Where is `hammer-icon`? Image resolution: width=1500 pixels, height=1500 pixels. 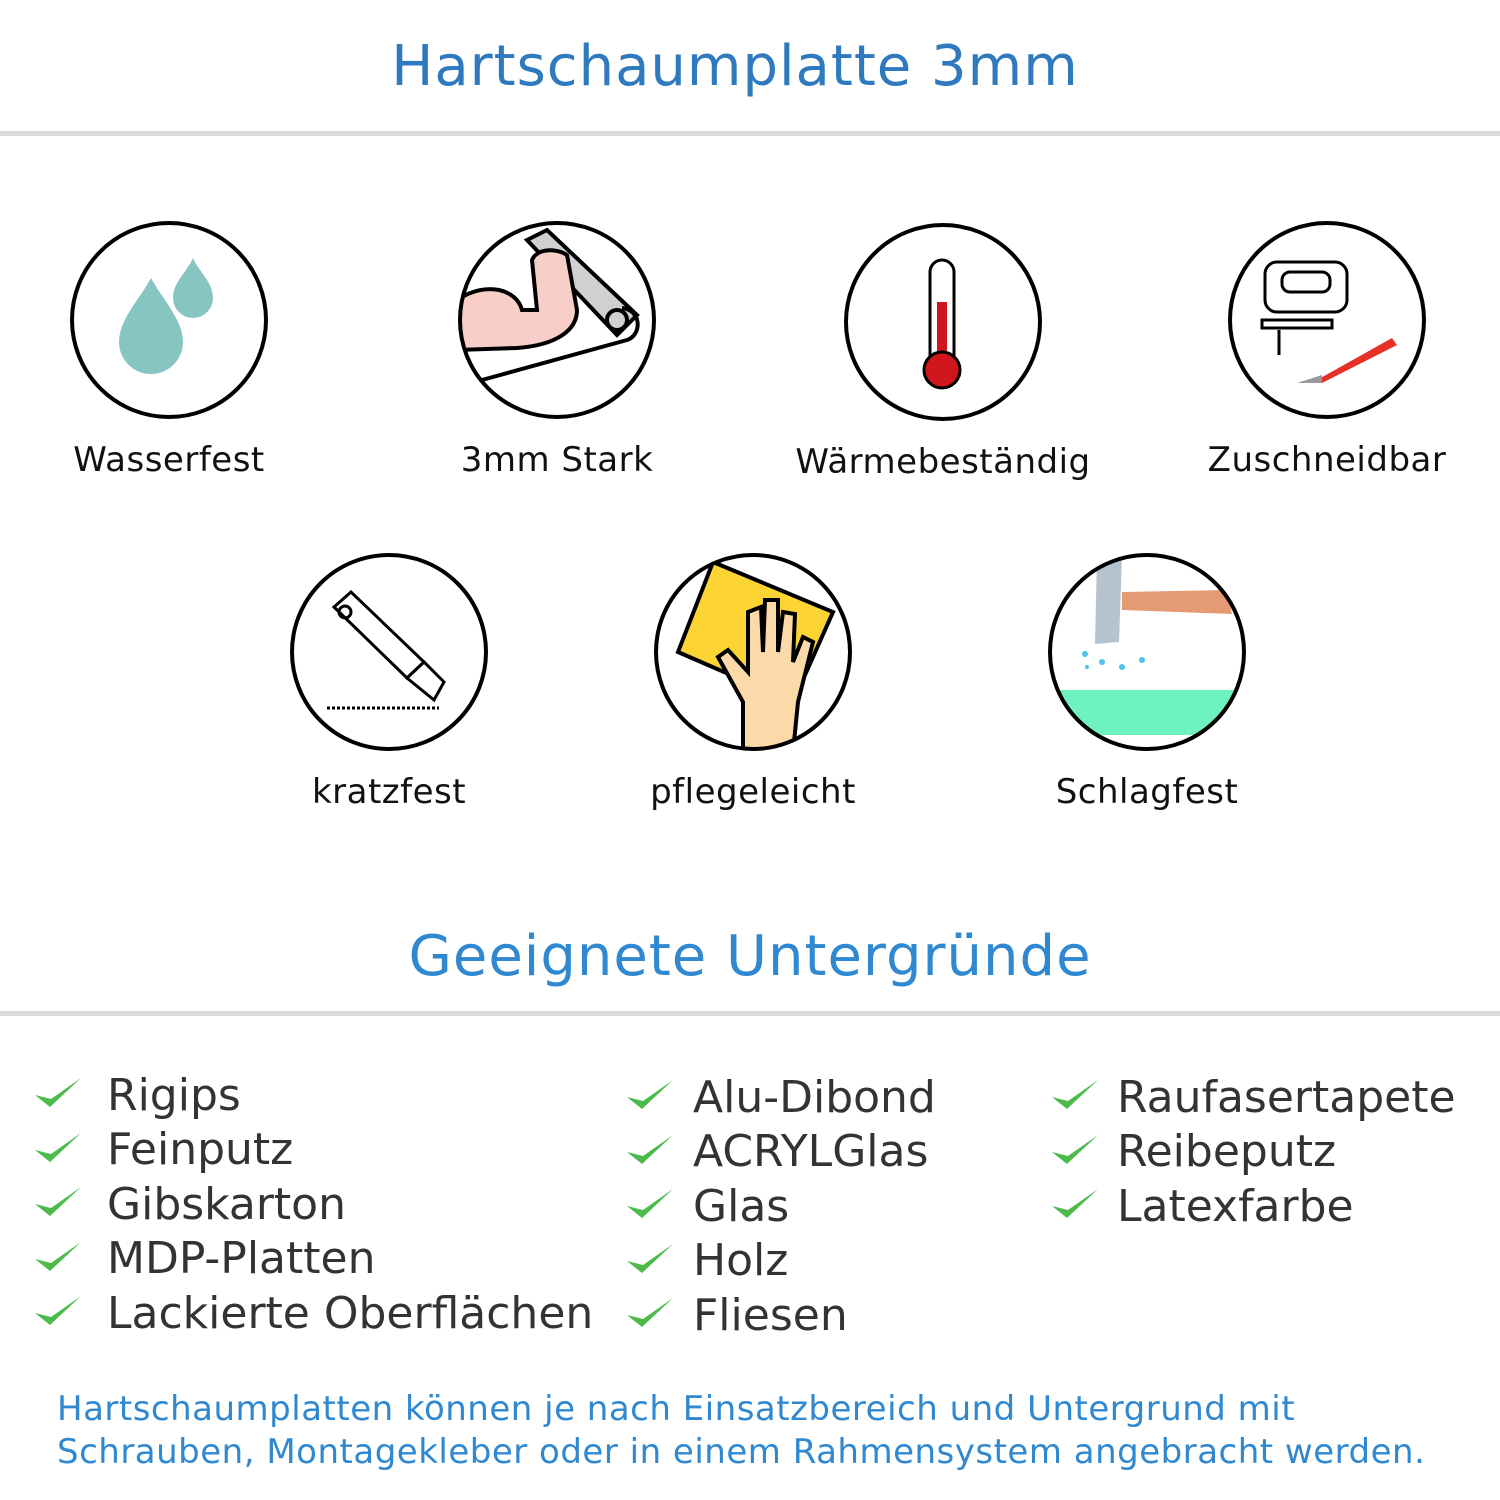 hammer-icon is located at coordinates (1147, 652).